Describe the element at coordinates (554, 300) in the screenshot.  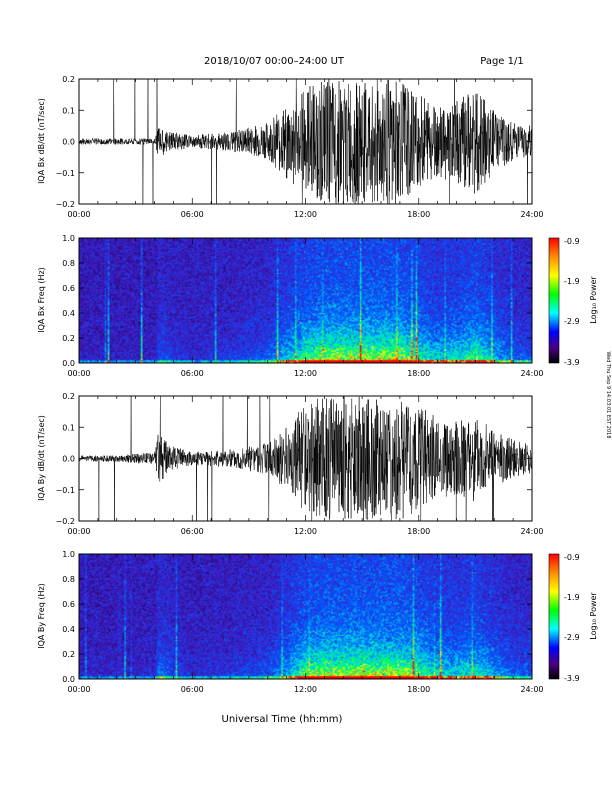
I see `bx-colorbar-scale` at that location.